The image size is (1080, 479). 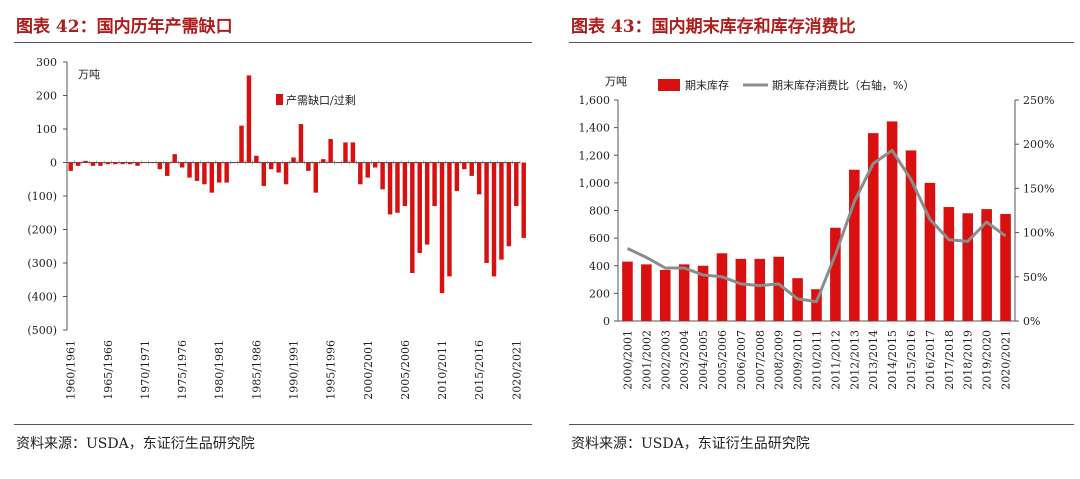 I want to click on x-tick-label: 2003/2004, so click(x=684, y=360).